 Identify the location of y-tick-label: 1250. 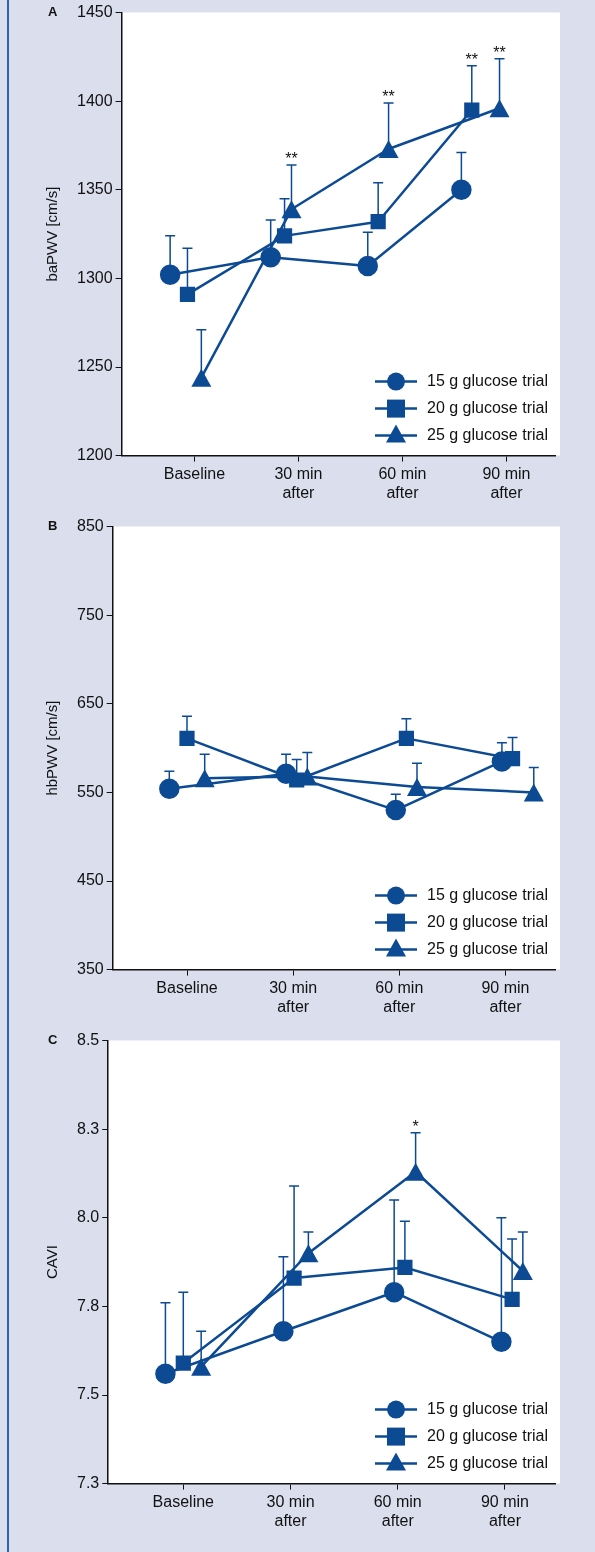
(95, 366).